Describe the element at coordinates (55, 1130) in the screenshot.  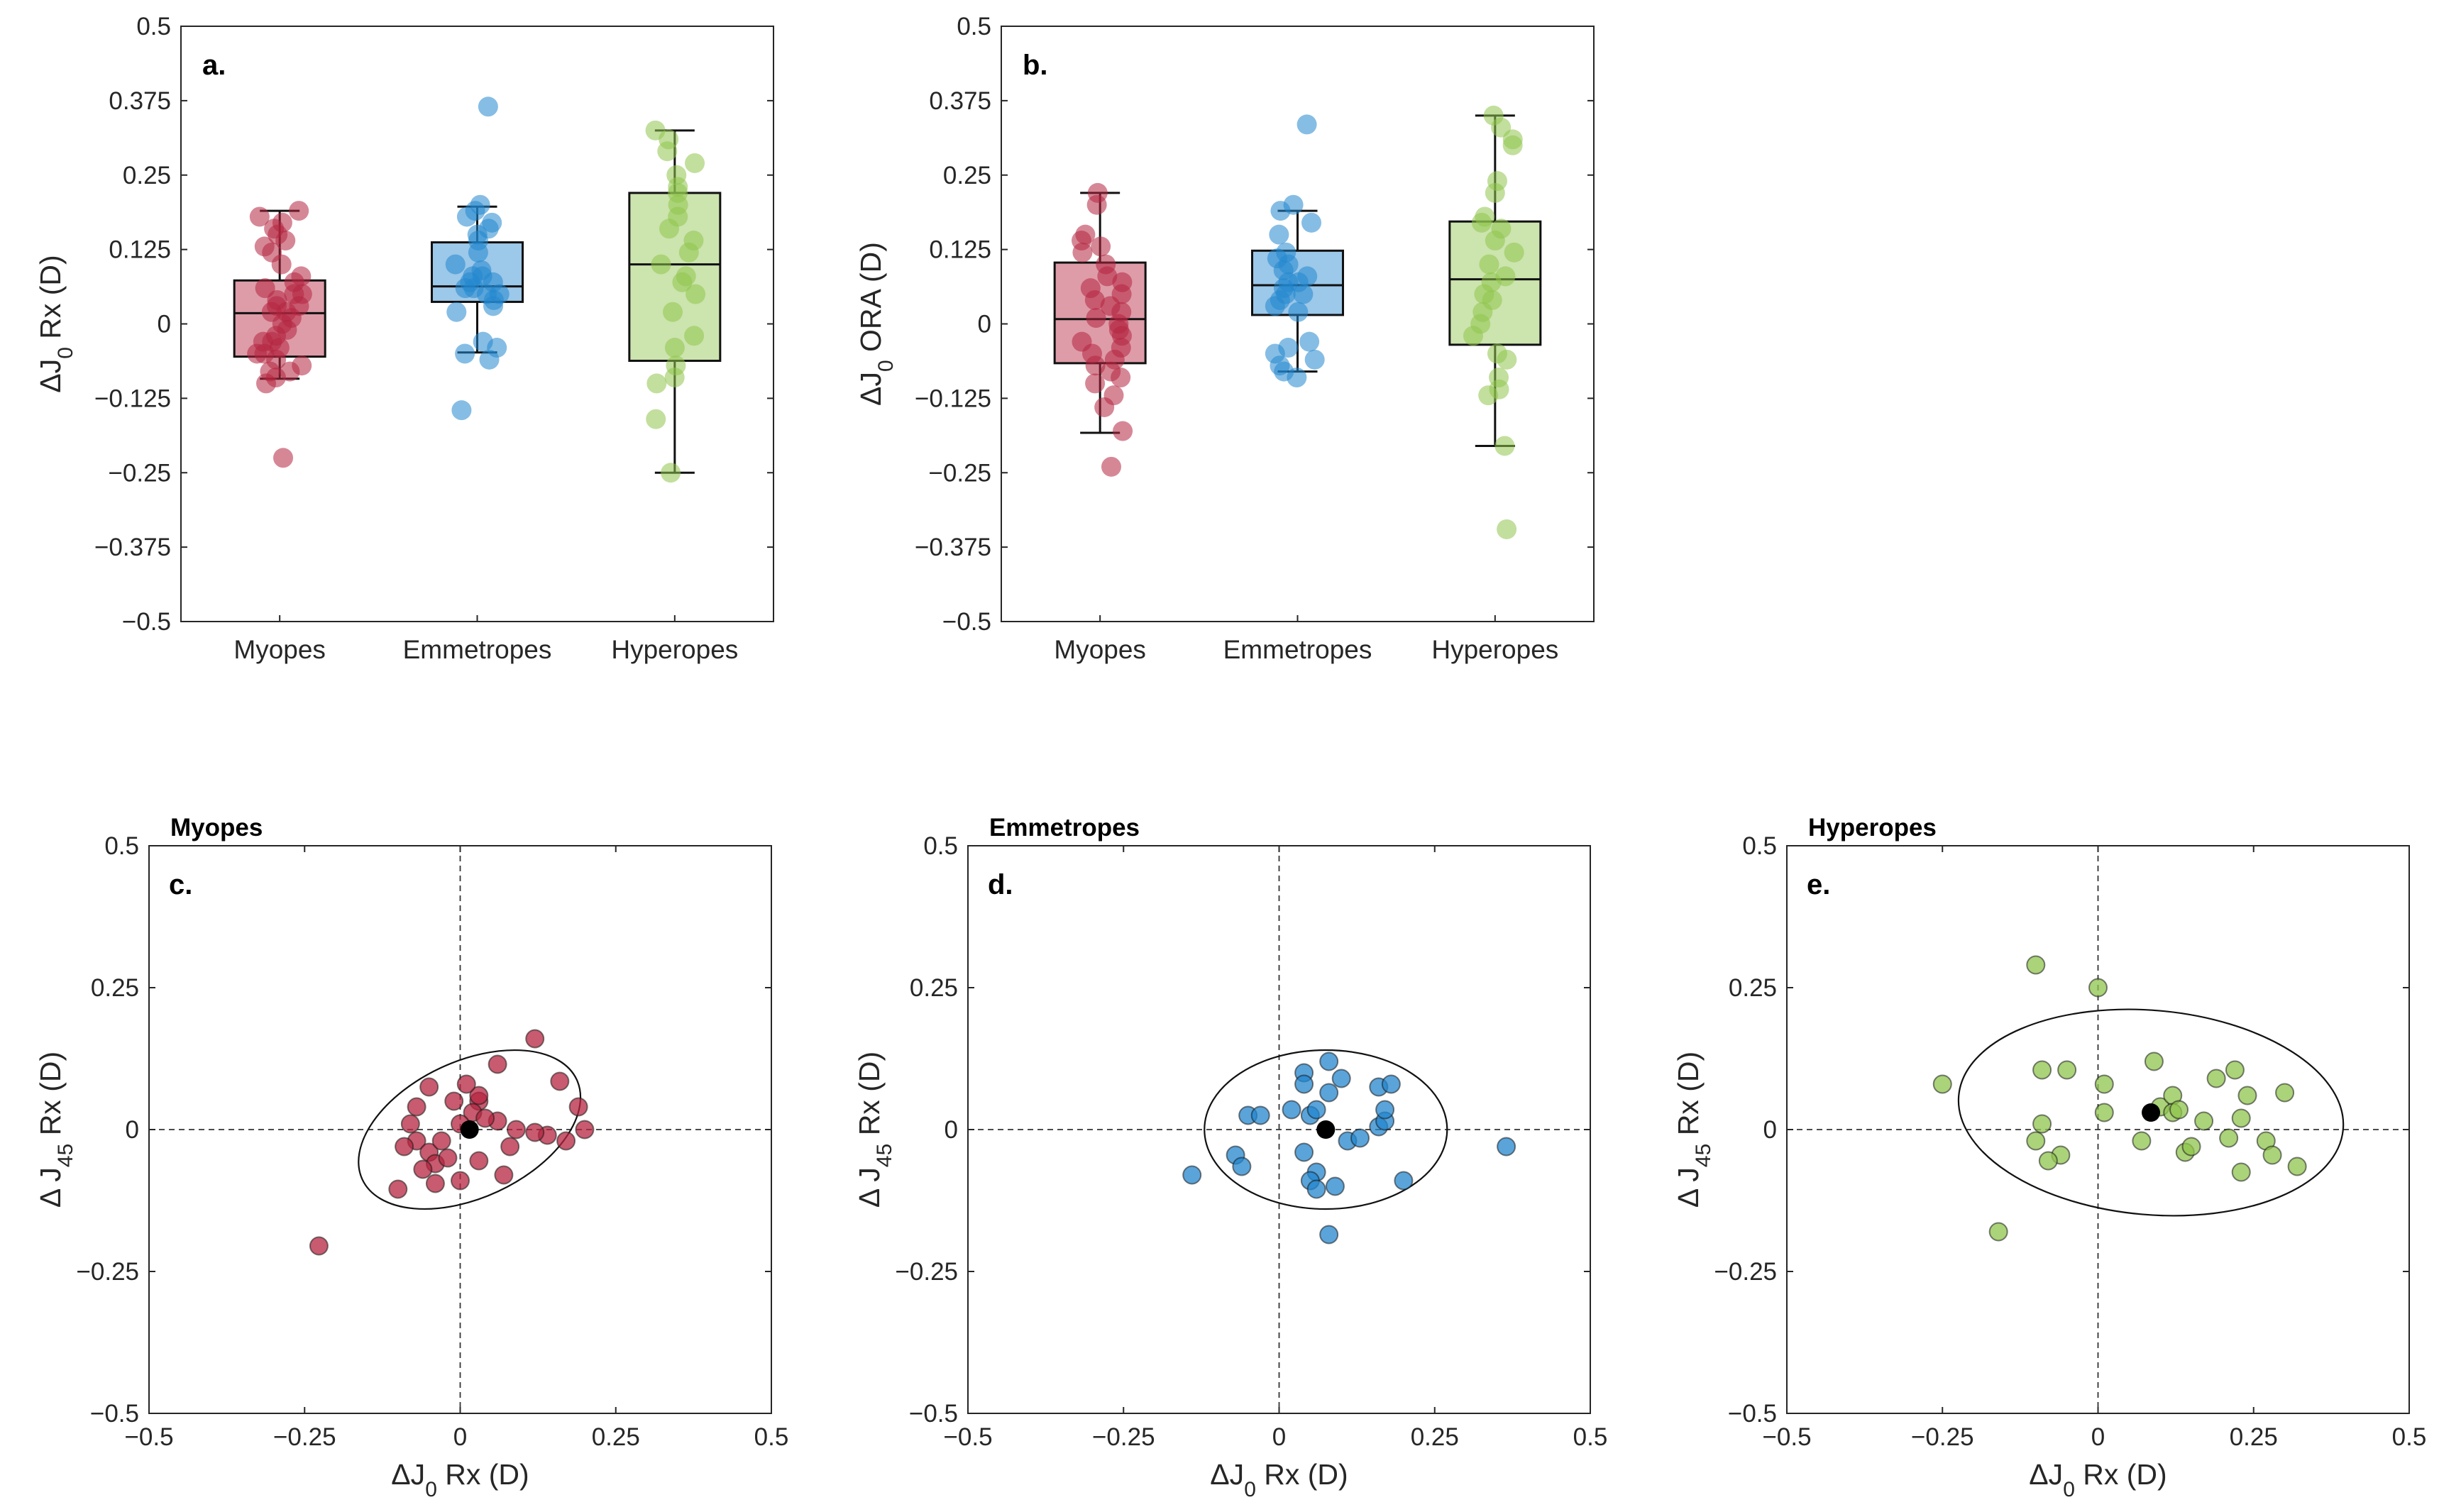
I see `y-axis-label: Δ J45 Rx (D)` at that location.